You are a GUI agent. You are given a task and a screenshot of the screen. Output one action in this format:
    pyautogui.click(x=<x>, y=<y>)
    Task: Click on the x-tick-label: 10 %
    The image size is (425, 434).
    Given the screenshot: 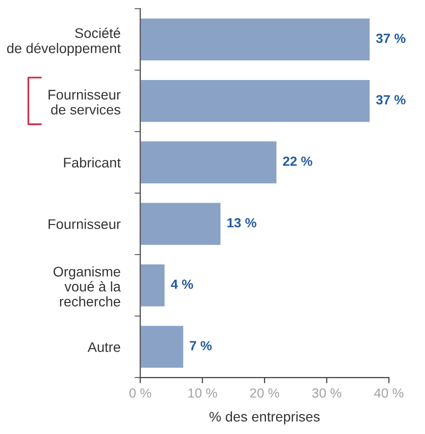 What is the action you would take?
    pyautogui.click(x=202, y=393)
    